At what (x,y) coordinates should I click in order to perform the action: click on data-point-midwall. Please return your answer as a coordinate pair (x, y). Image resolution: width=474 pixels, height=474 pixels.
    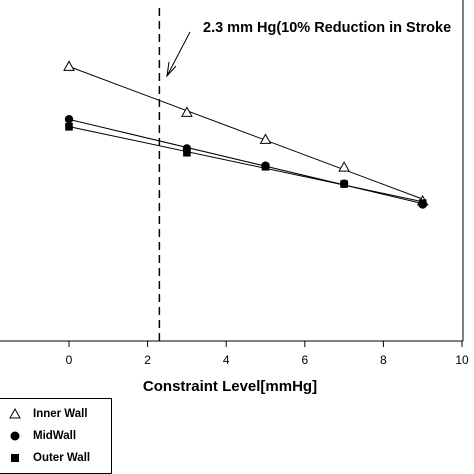
    Looking at the image, I should click on (69, 119).